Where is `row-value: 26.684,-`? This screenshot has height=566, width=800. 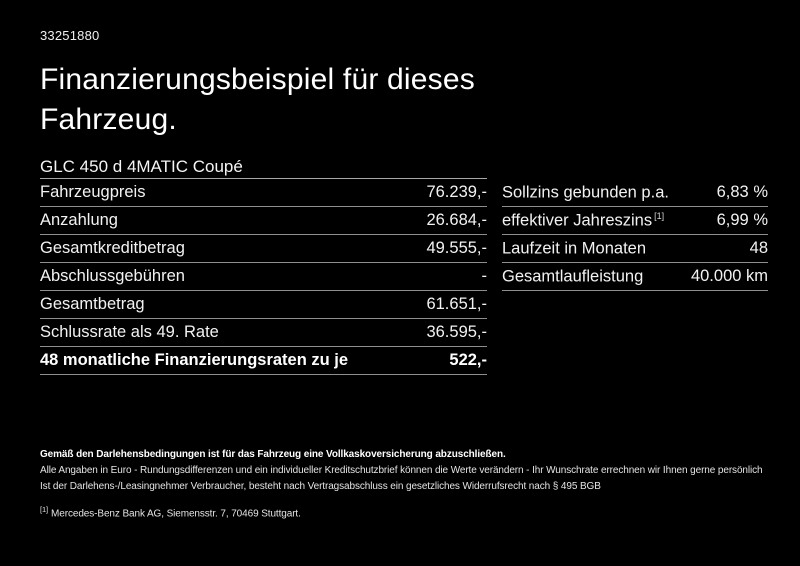
row-value: 26.684,- is located at coordinates (456, 220).